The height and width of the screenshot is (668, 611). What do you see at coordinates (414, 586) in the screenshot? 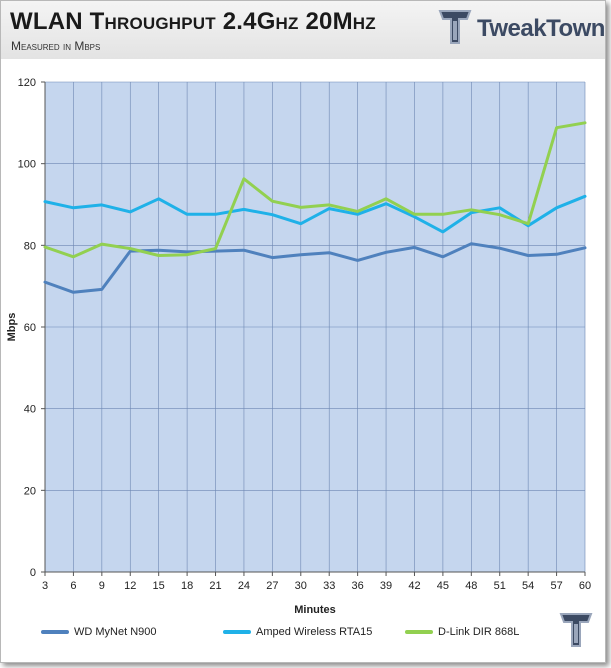
I see `x-tick-label: 42` at bounding box center [414, 586].